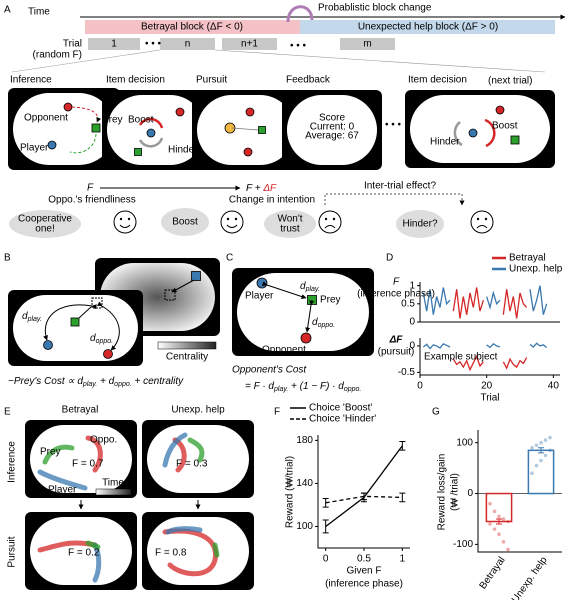  I want to click on player-label: Player, so click(259, 296).